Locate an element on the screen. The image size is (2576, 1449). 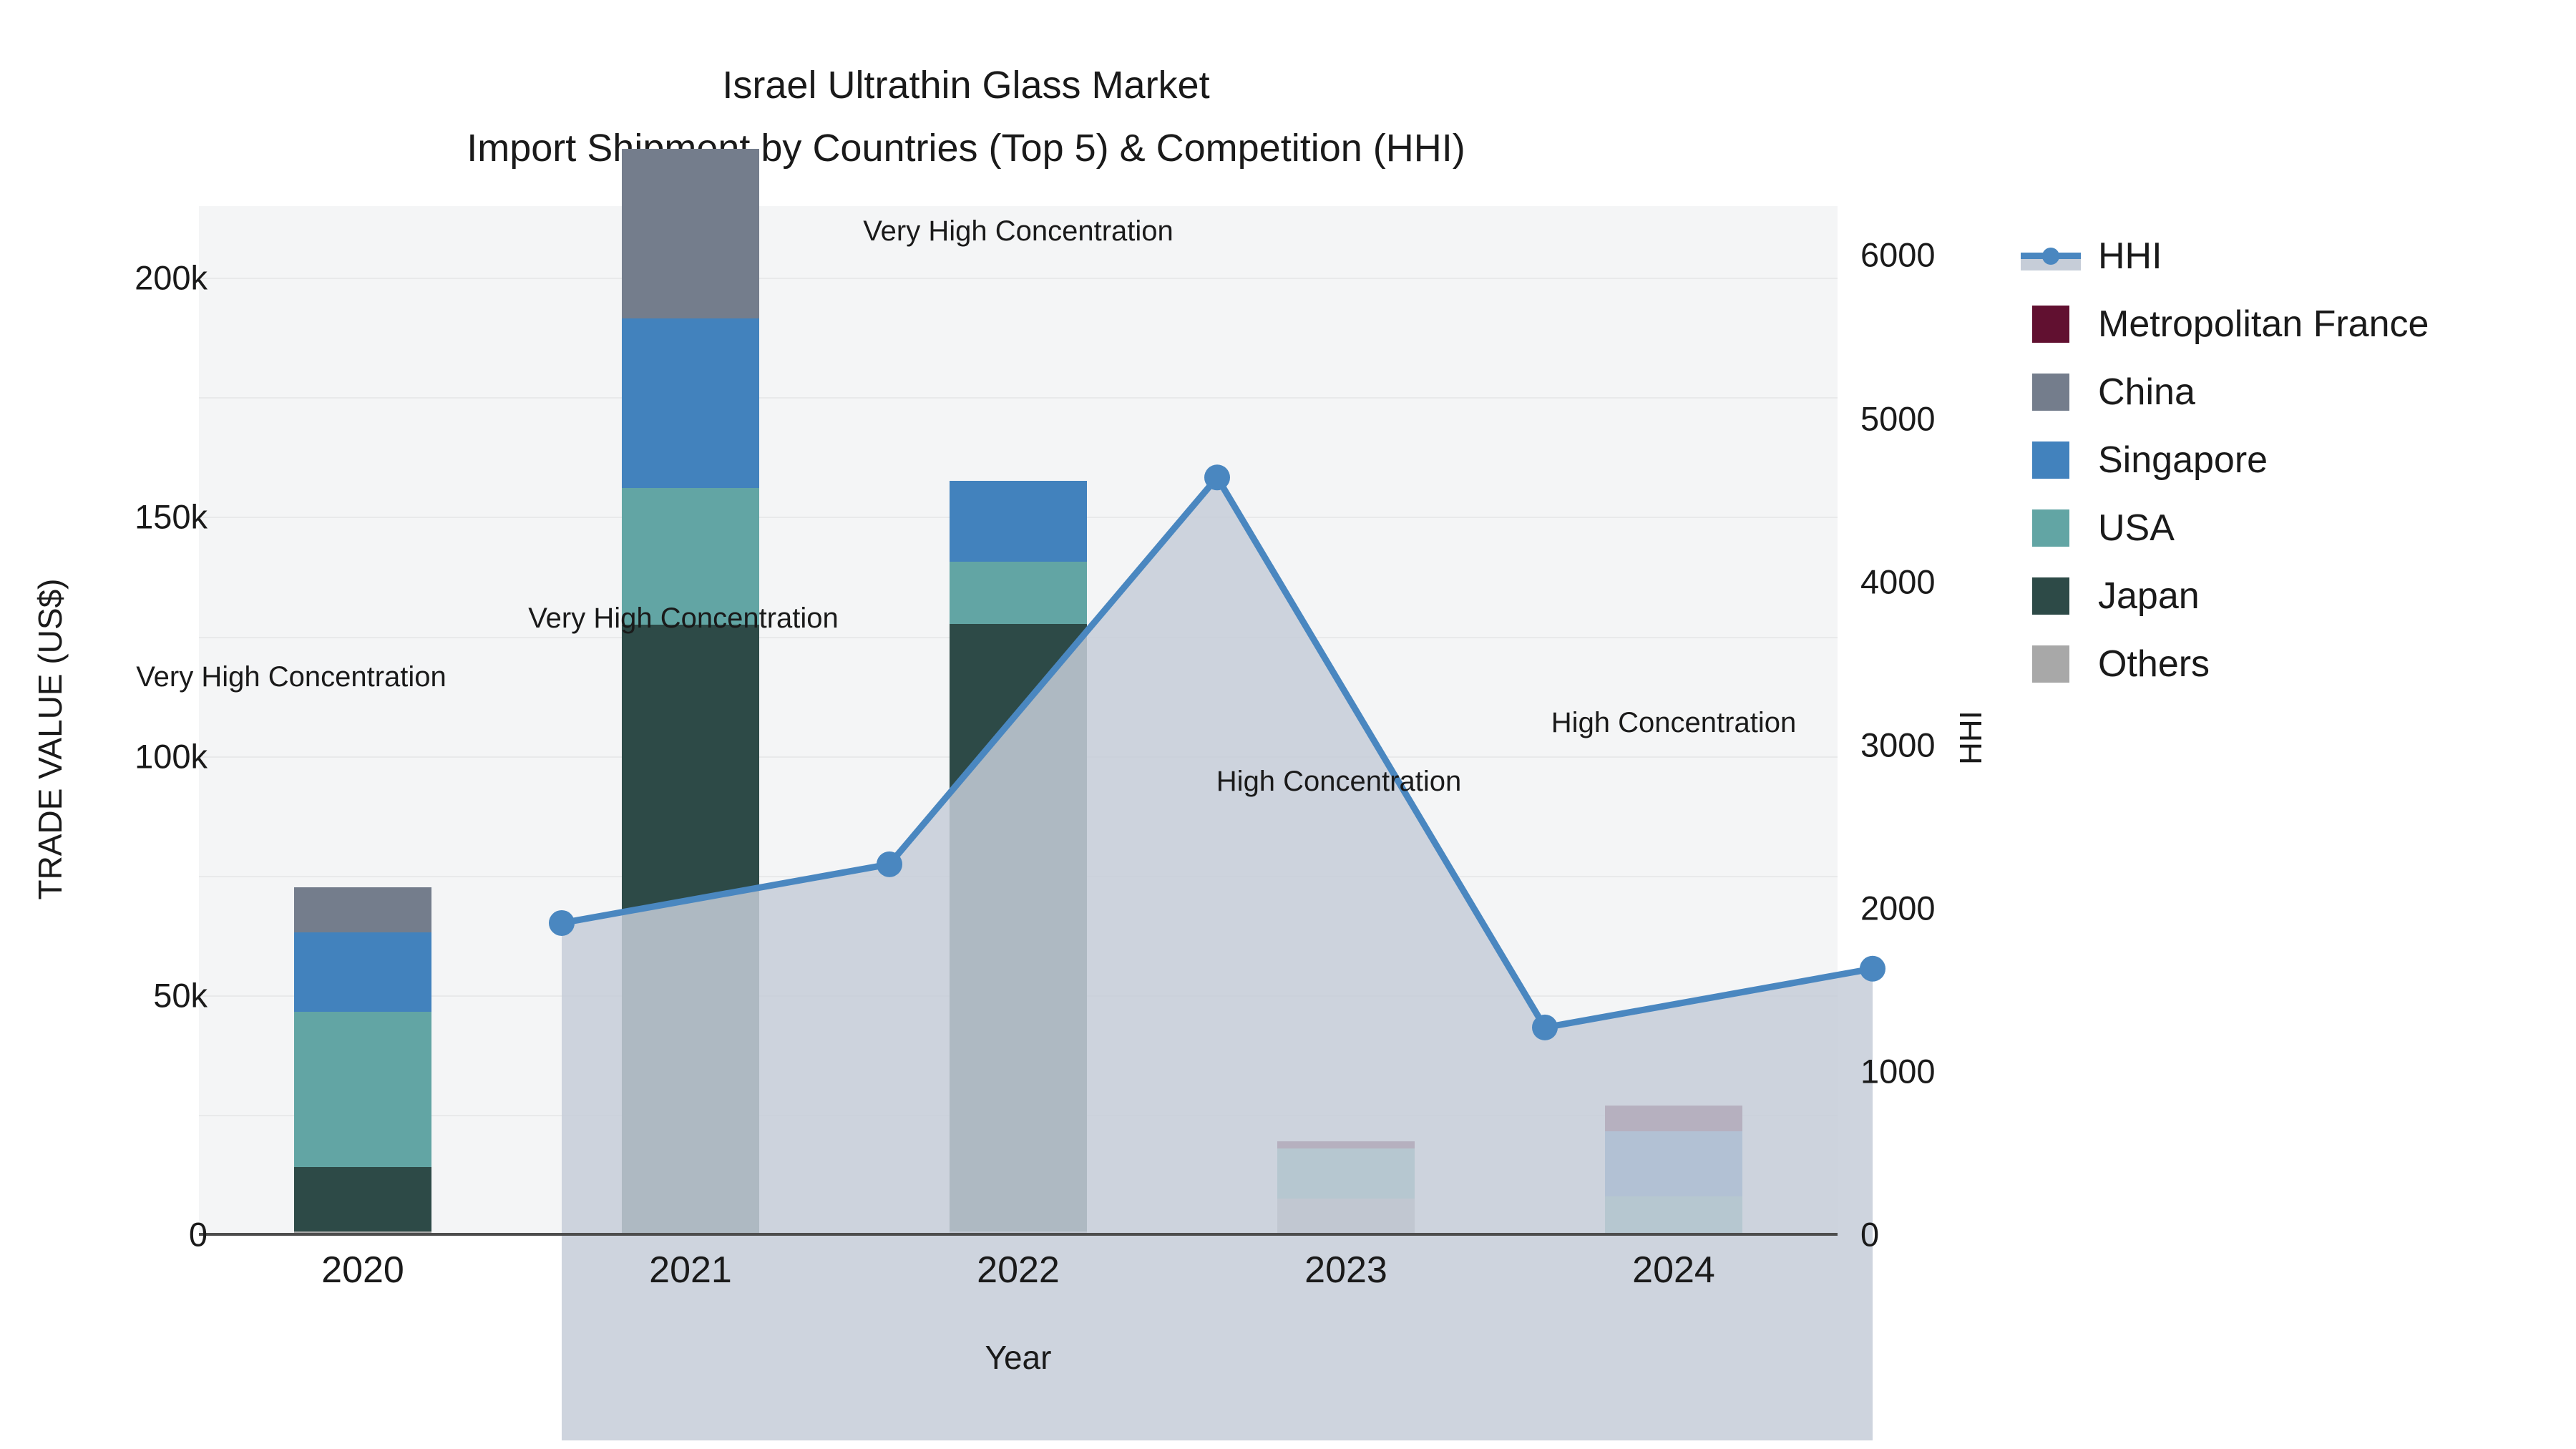
bar-segment-japan is located at coordinates (362, 1198).